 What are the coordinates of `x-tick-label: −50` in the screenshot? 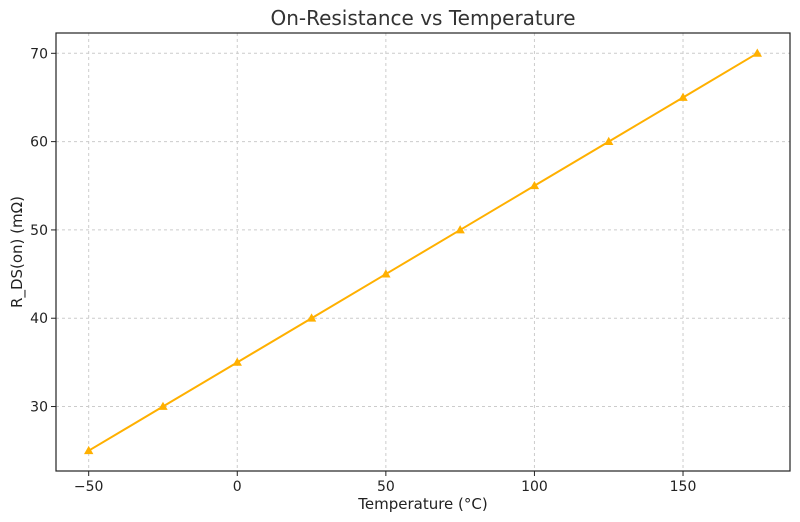 It's located at (89, 487).